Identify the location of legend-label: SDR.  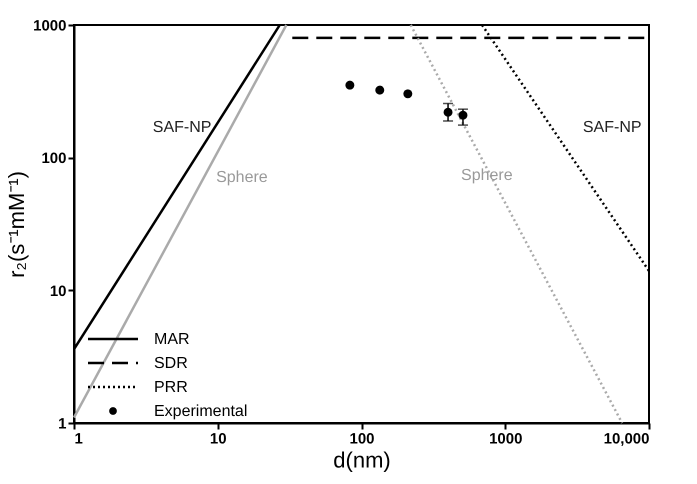
(171, 363).